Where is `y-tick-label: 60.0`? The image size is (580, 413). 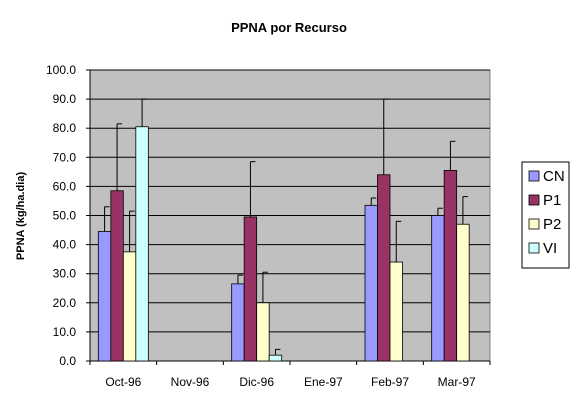
y-tick-label: 60.0 is located at coordinates (65, 186).